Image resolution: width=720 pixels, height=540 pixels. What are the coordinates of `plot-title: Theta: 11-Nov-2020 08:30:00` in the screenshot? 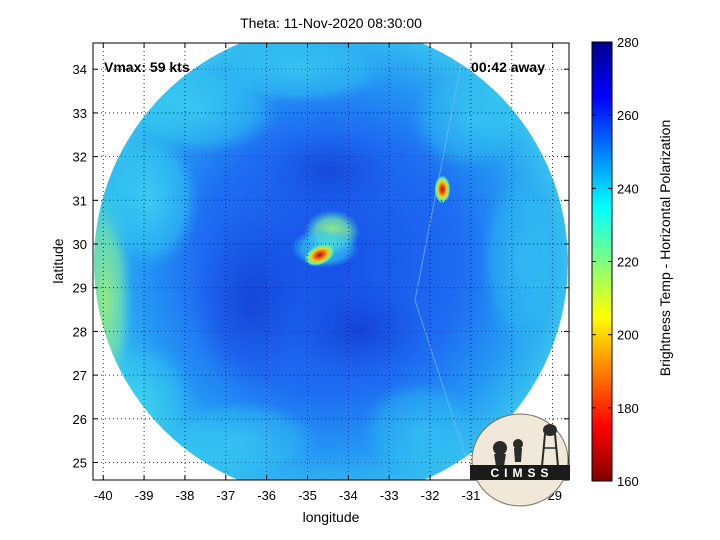 It's located at (331, 23).